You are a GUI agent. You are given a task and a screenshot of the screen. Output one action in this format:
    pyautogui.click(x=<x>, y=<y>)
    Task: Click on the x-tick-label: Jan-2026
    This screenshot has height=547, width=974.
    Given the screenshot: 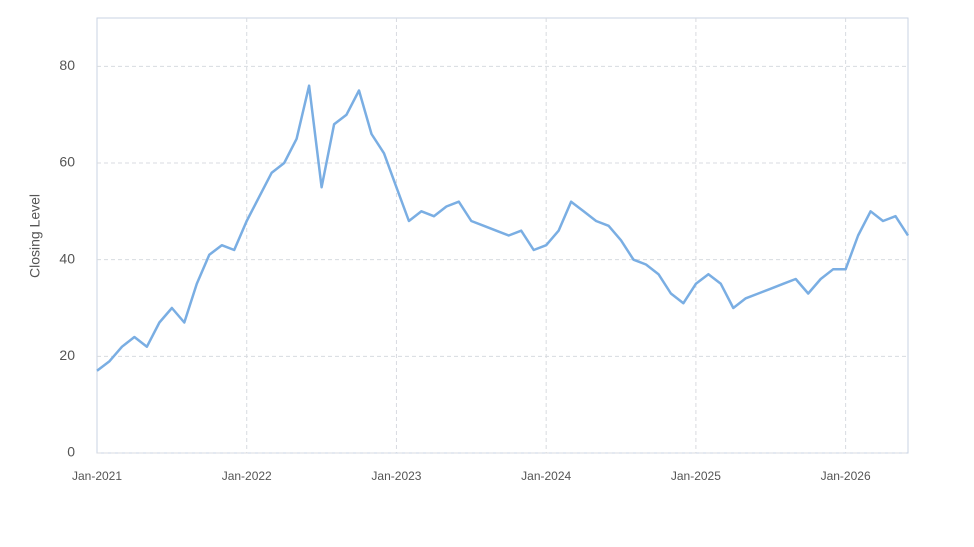 What is the action you would take?
    pyautogui.click(x=846, y=476)
    